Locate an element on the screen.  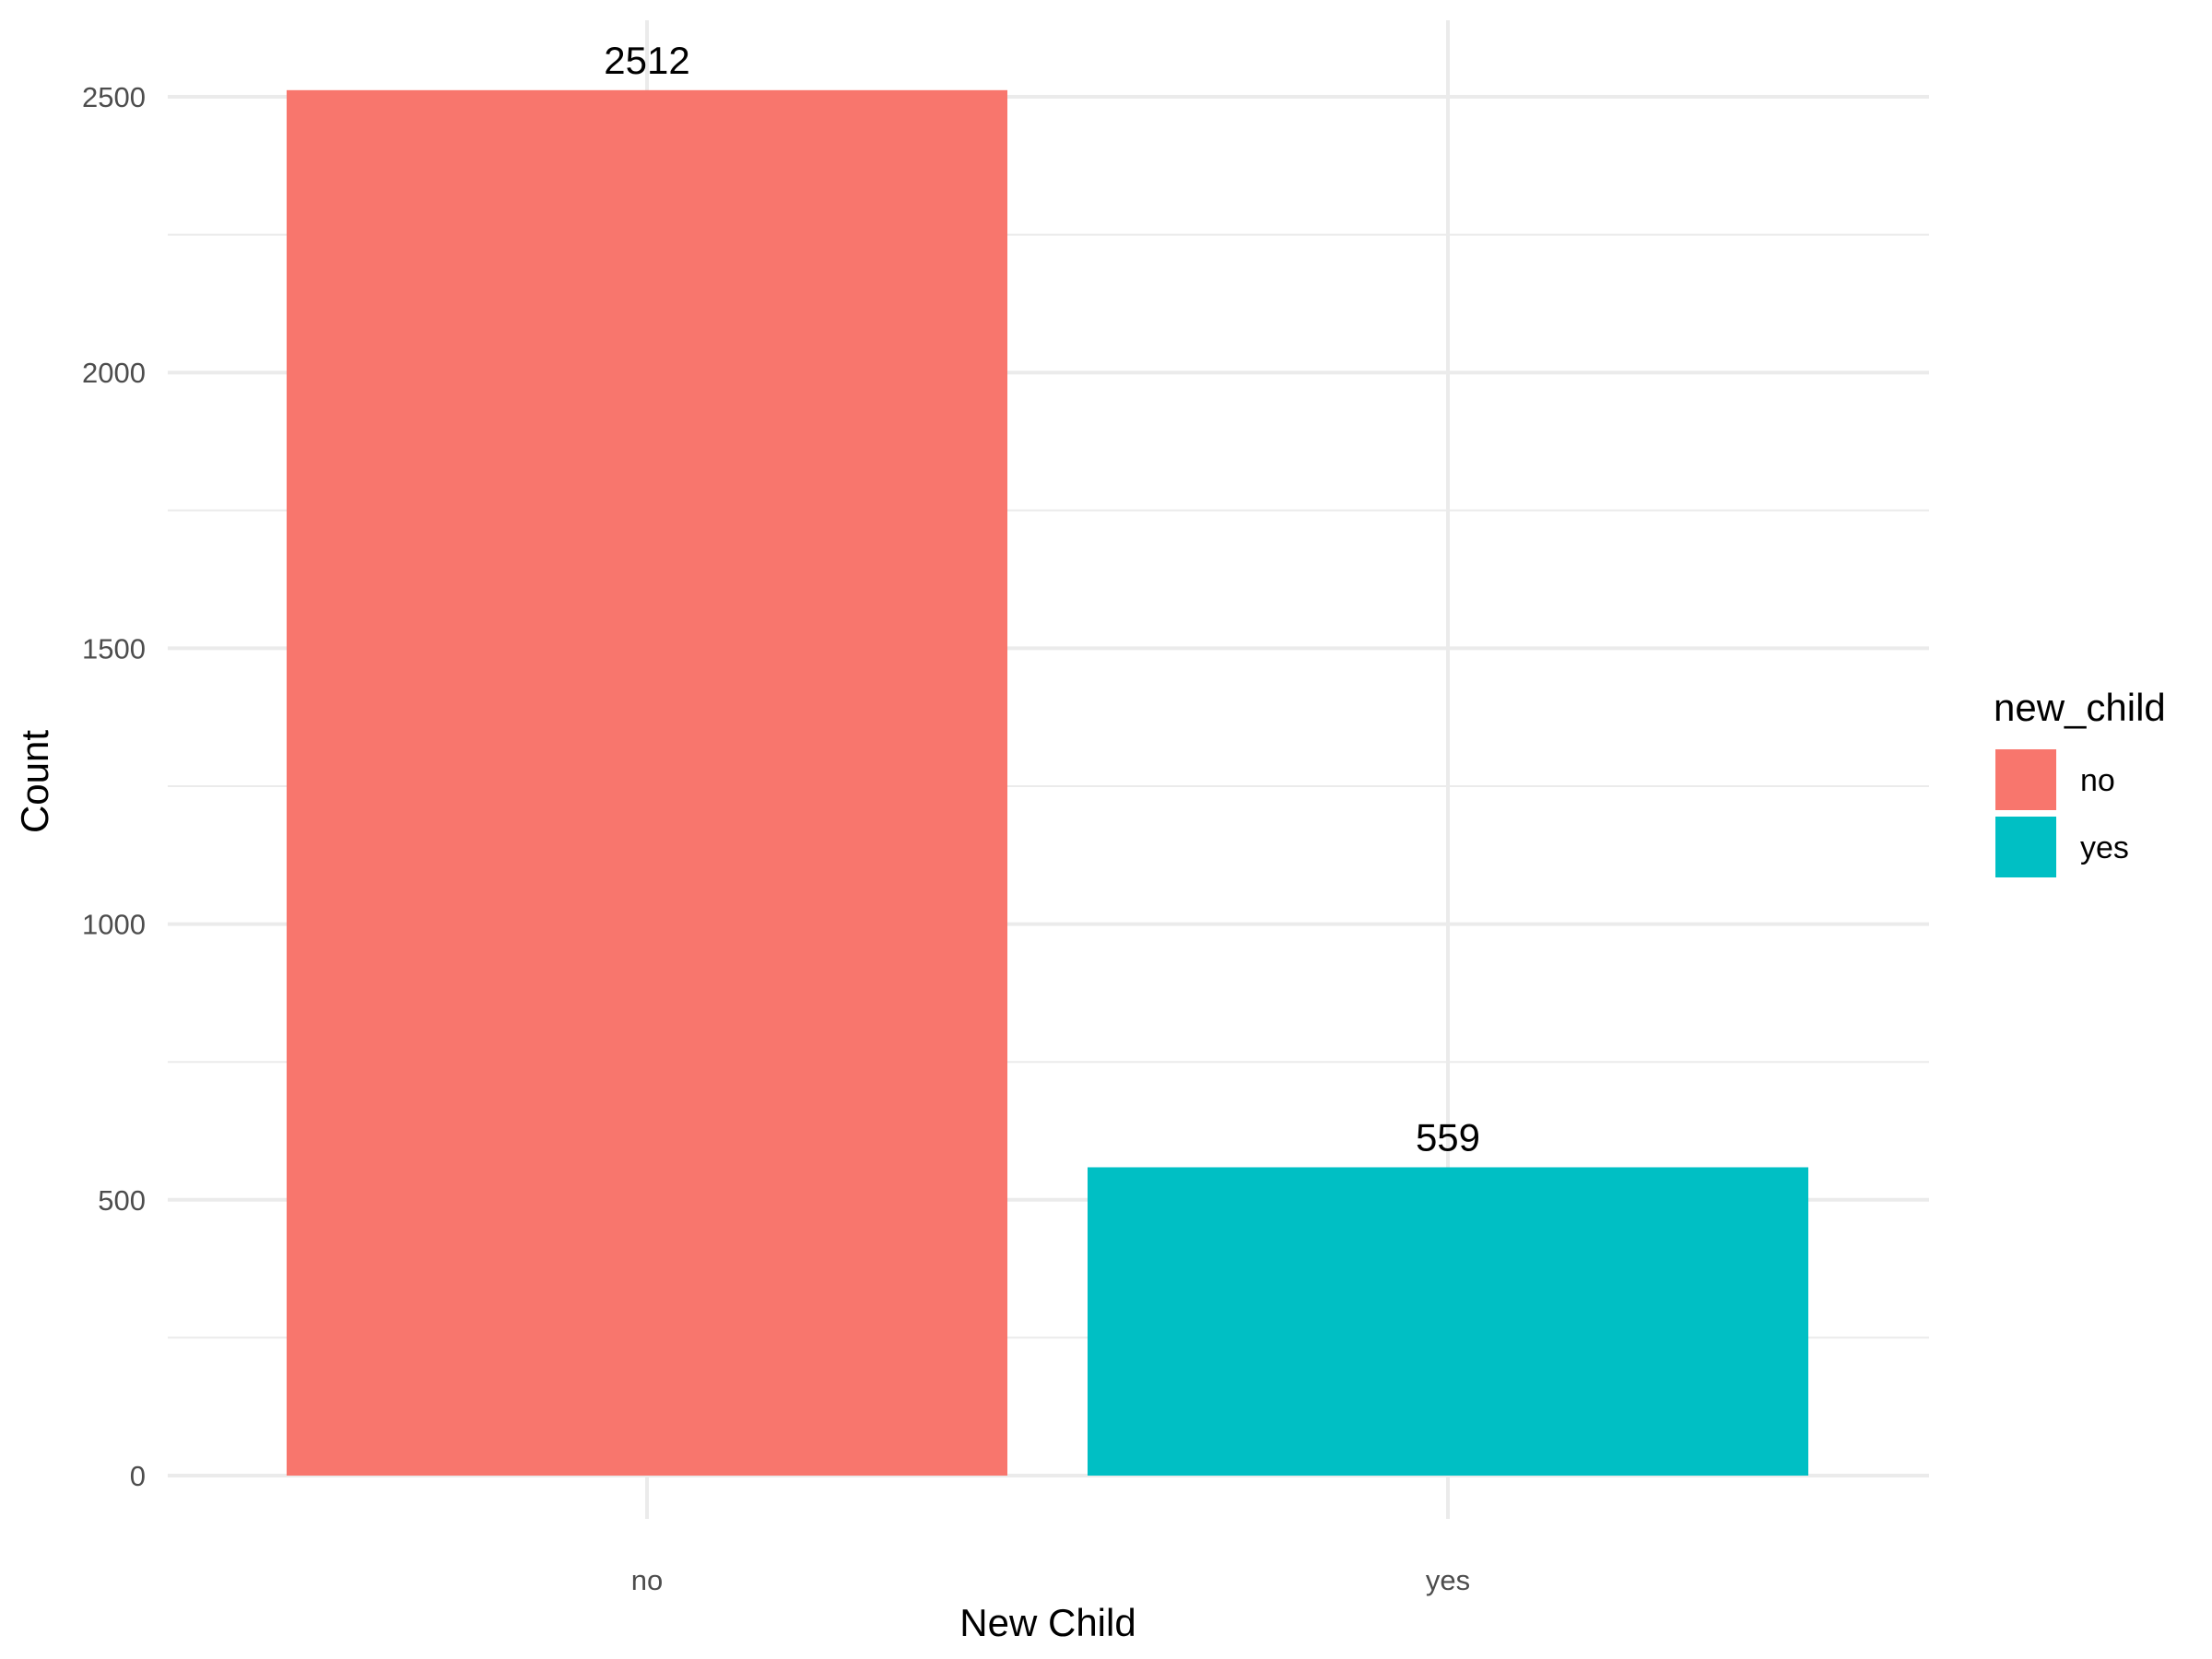
data-label-no: 2512 is located at coordinates (646, 60).